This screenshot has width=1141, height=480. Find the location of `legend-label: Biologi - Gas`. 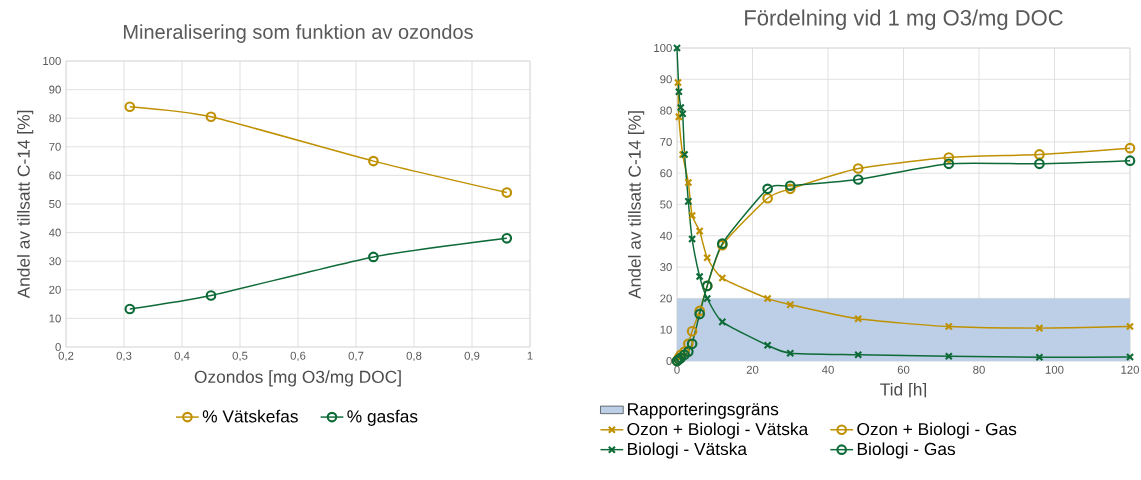

legend-label: Biologi - Gas is located at coordinates (906, 450).